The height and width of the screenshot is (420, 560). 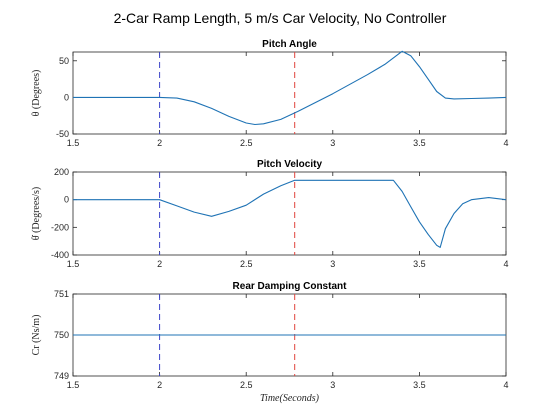 I want to click on panel-1-xtick-label: 1.5, so click(x=73, y=143).